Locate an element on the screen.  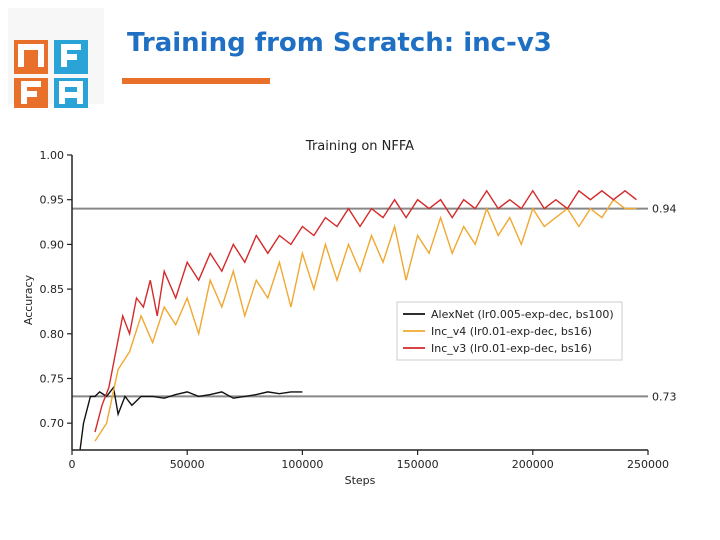
x-tick-label-3: 150000 is located at coordinates (418, 464).